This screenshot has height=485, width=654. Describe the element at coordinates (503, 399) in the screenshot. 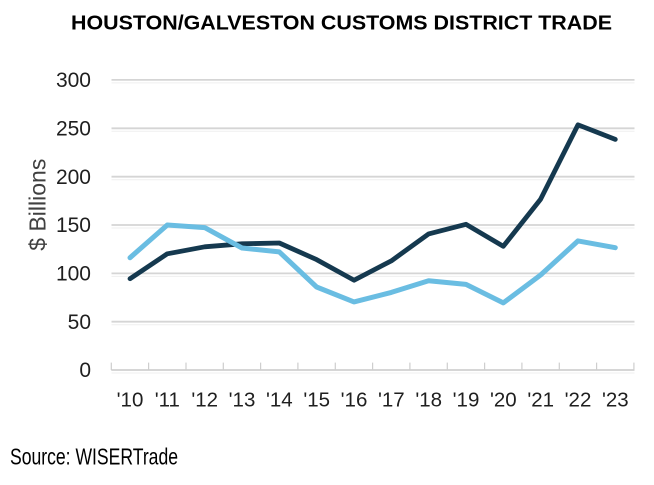

I see `svg-text: '20` at that location.